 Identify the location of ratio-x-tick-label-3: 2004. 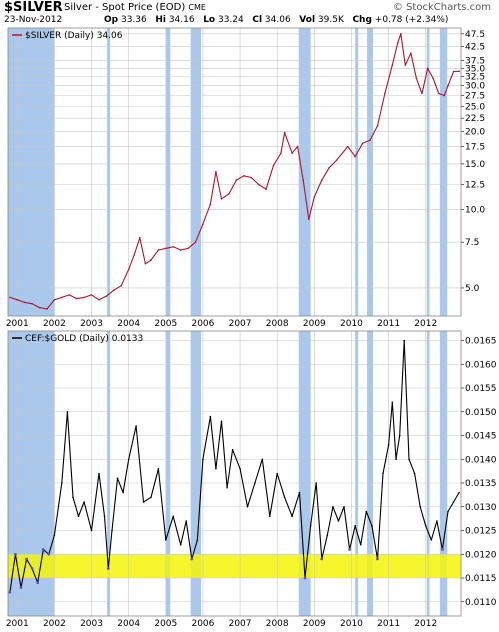
(128, 624).